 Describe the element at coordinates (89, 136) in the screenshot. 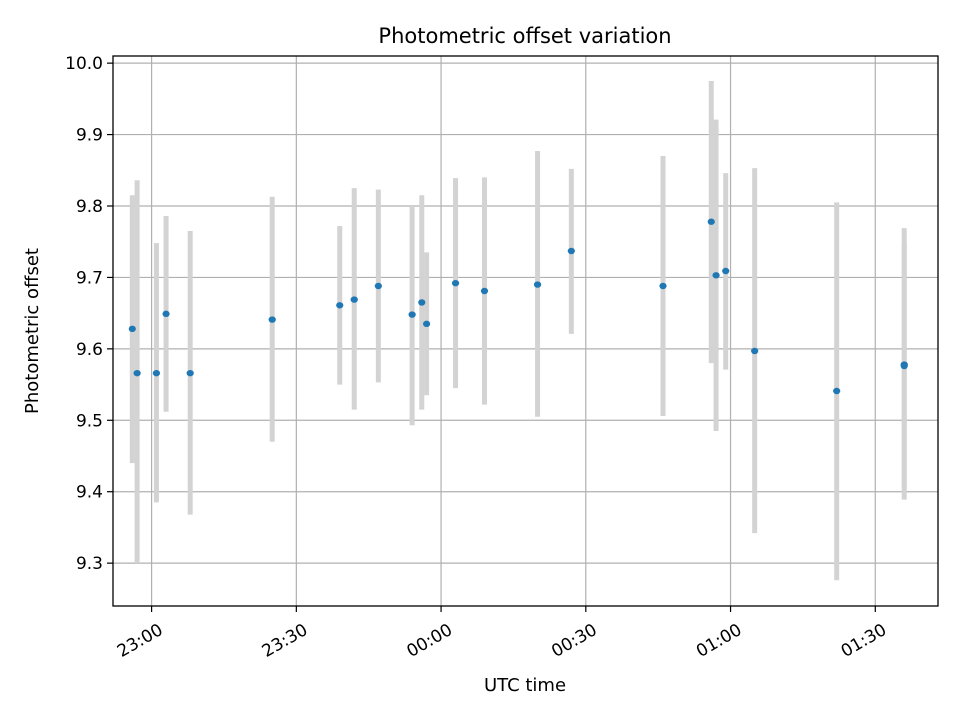

I see `y-tick-label: 9.9` at that location.